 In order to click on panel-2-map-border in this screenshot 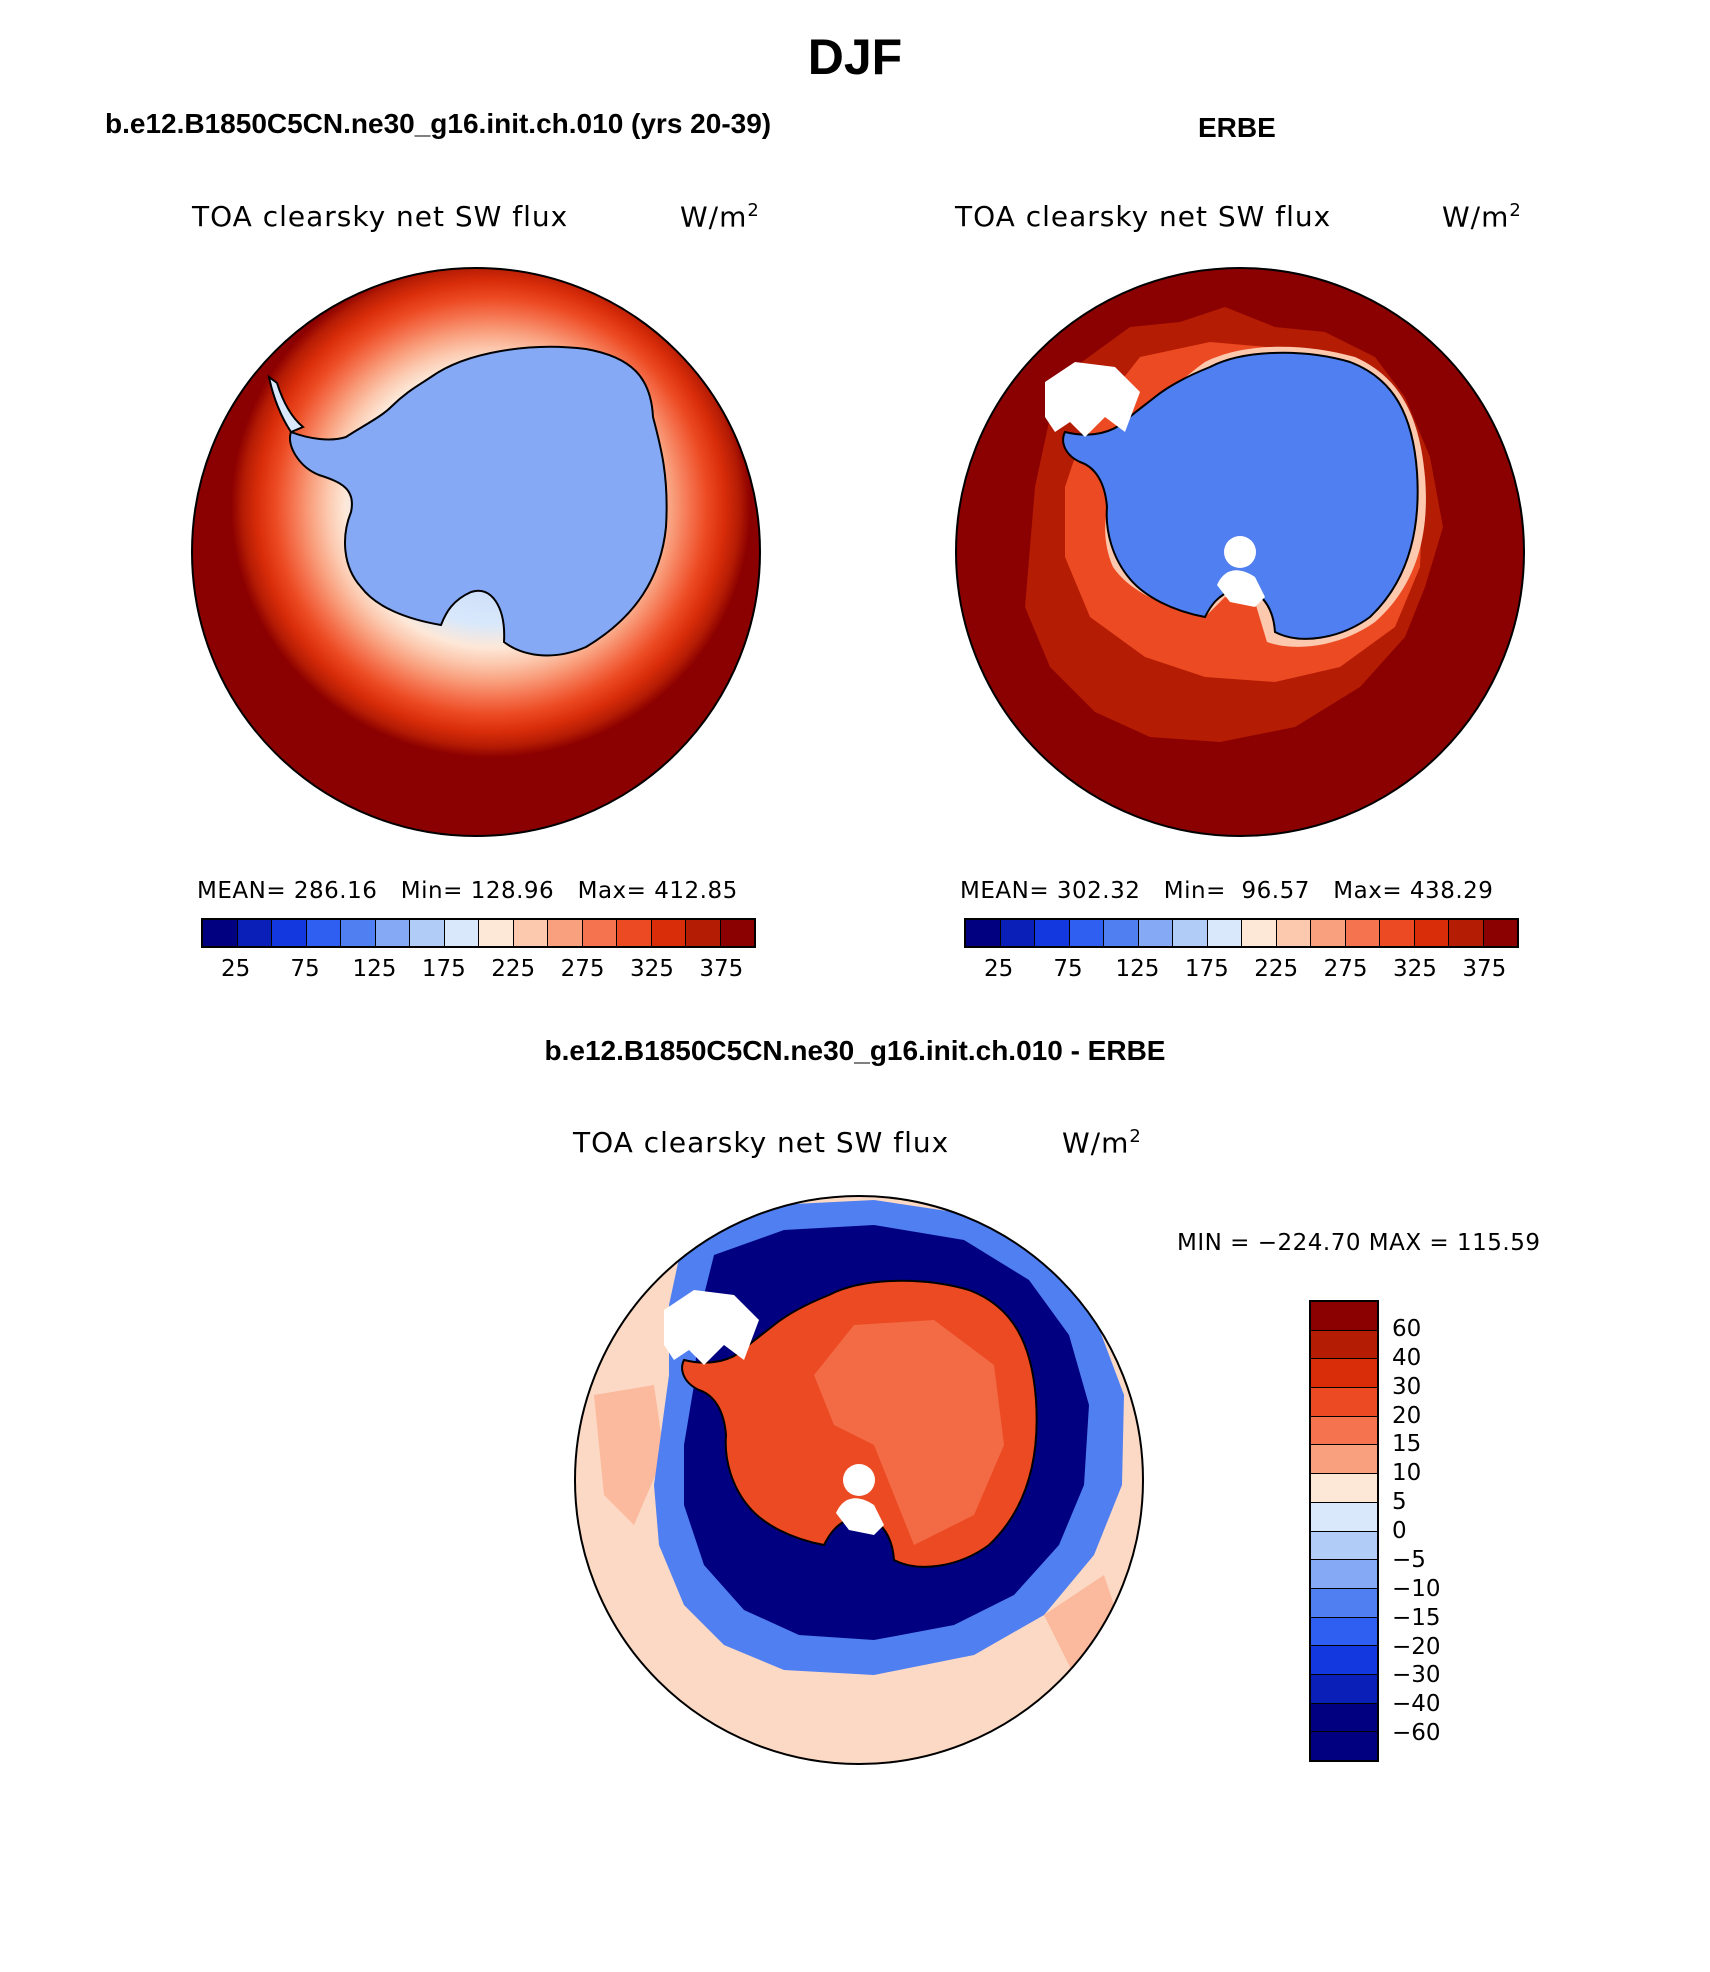, I will do `click(1240, 552)`.